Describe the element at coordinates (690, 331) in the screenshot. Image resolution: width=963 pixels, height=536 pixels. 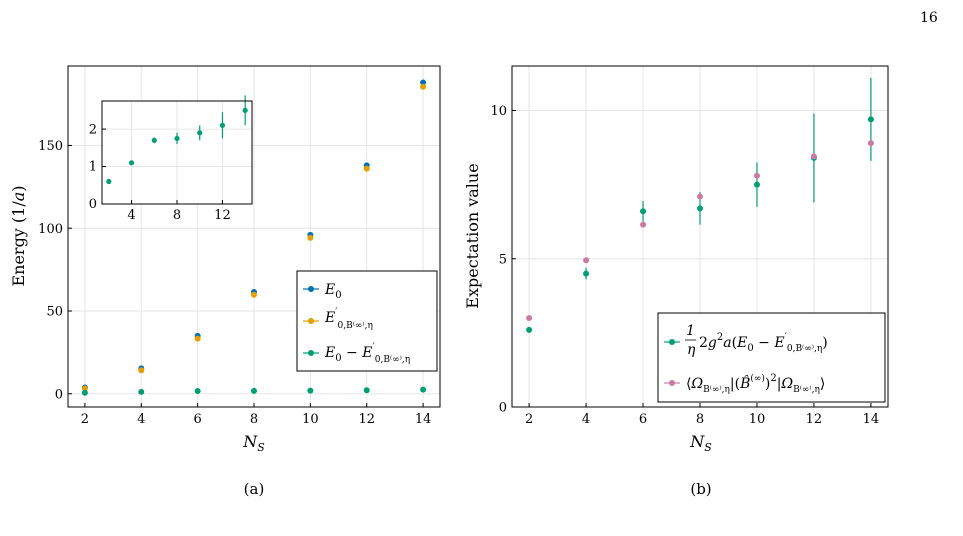
I see `svg-text: 1` at that location.